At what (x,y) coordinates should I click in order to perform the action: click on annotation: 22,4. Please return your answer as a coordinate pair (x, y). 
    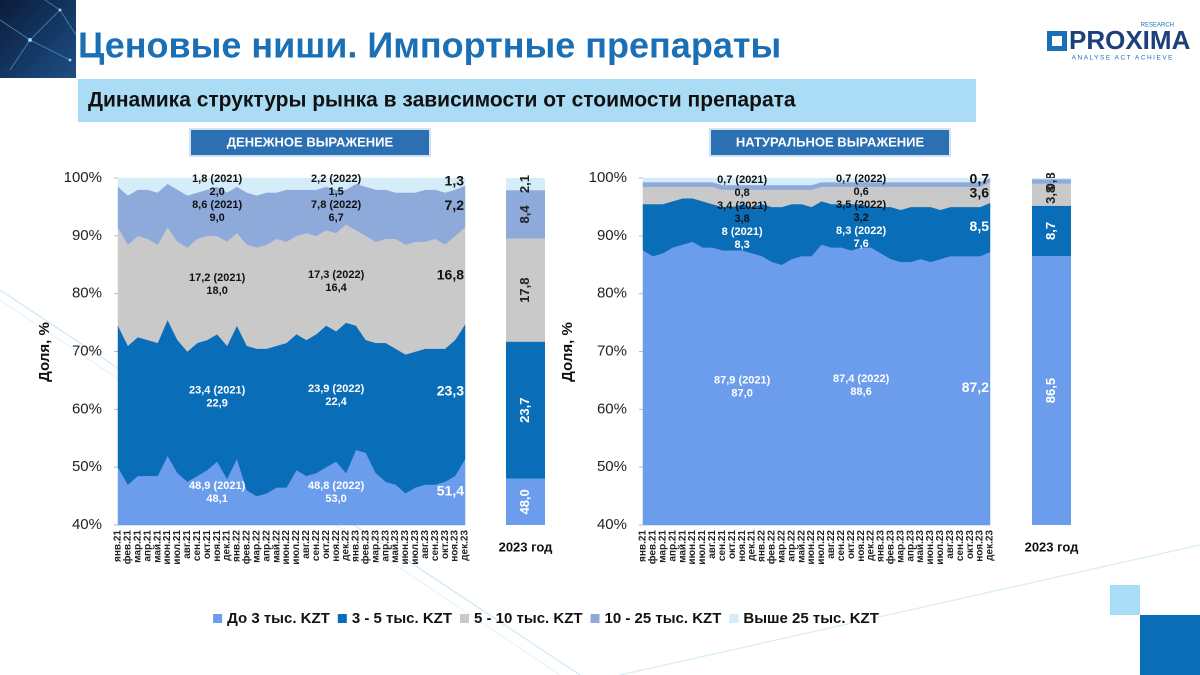
    Looking at the image, I should click on (336, 402).